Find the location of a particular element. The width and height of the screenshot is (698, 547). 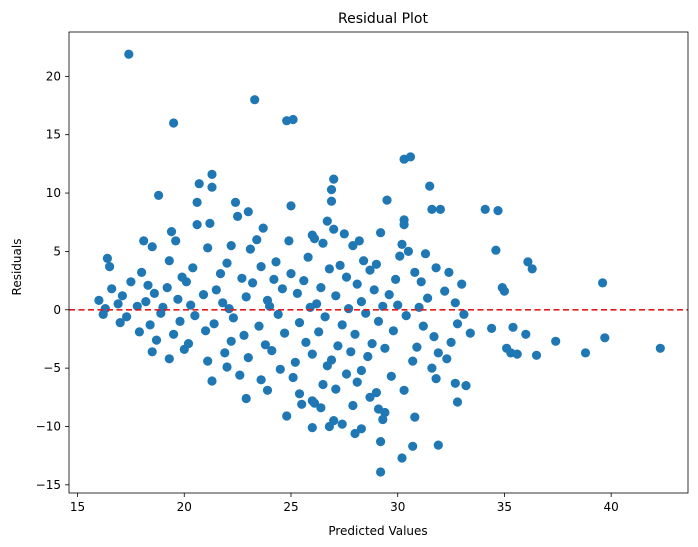

y-axis-label: Residuals is located at coordinates (17, 267).